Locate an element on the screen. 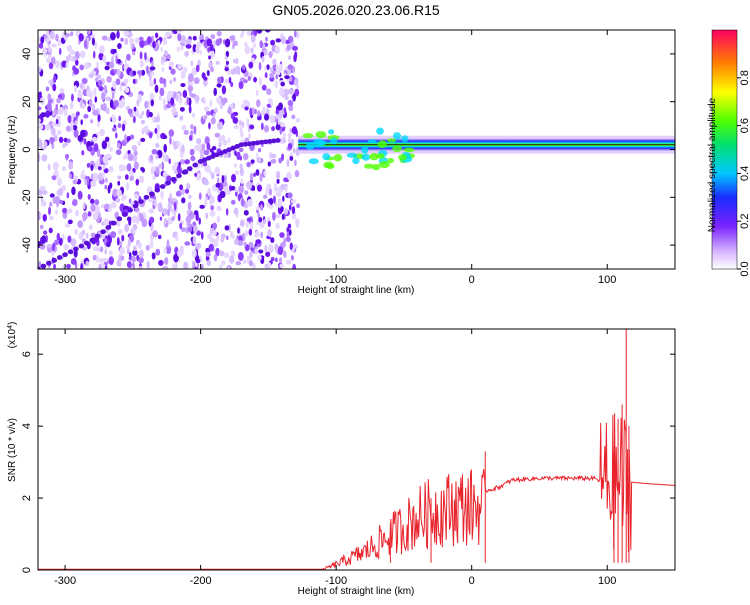 This screenshot has height=605, width=750. snr-y-tick-label: 0 is located at coordinates (27, 570).